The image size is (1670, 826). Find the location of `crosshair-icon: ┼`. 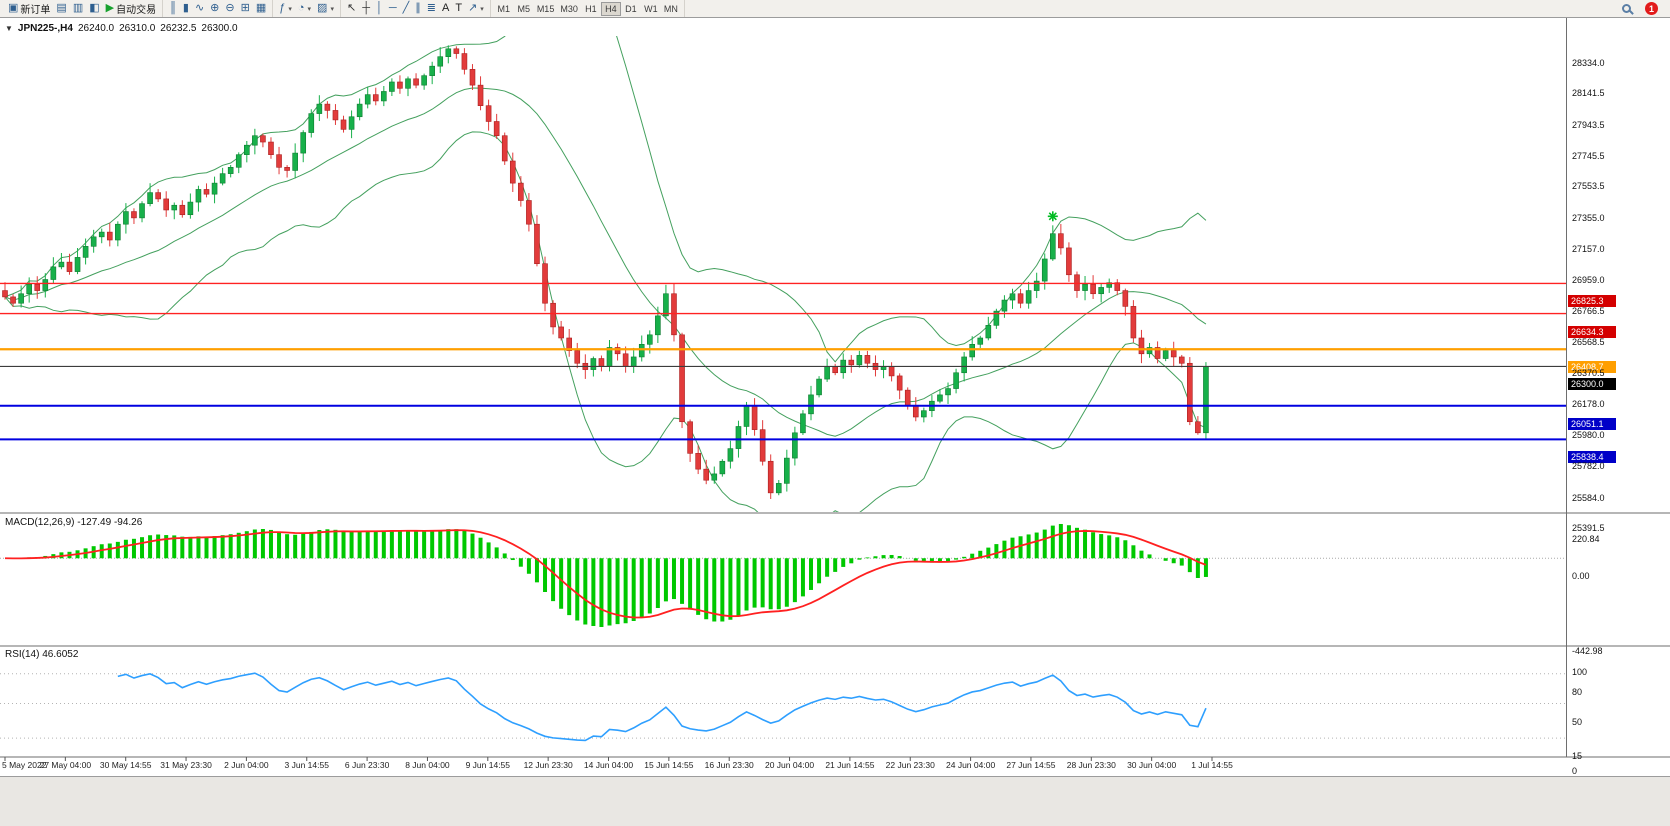

crosshair-icon: ┼ is located at coordinates (366, 8).